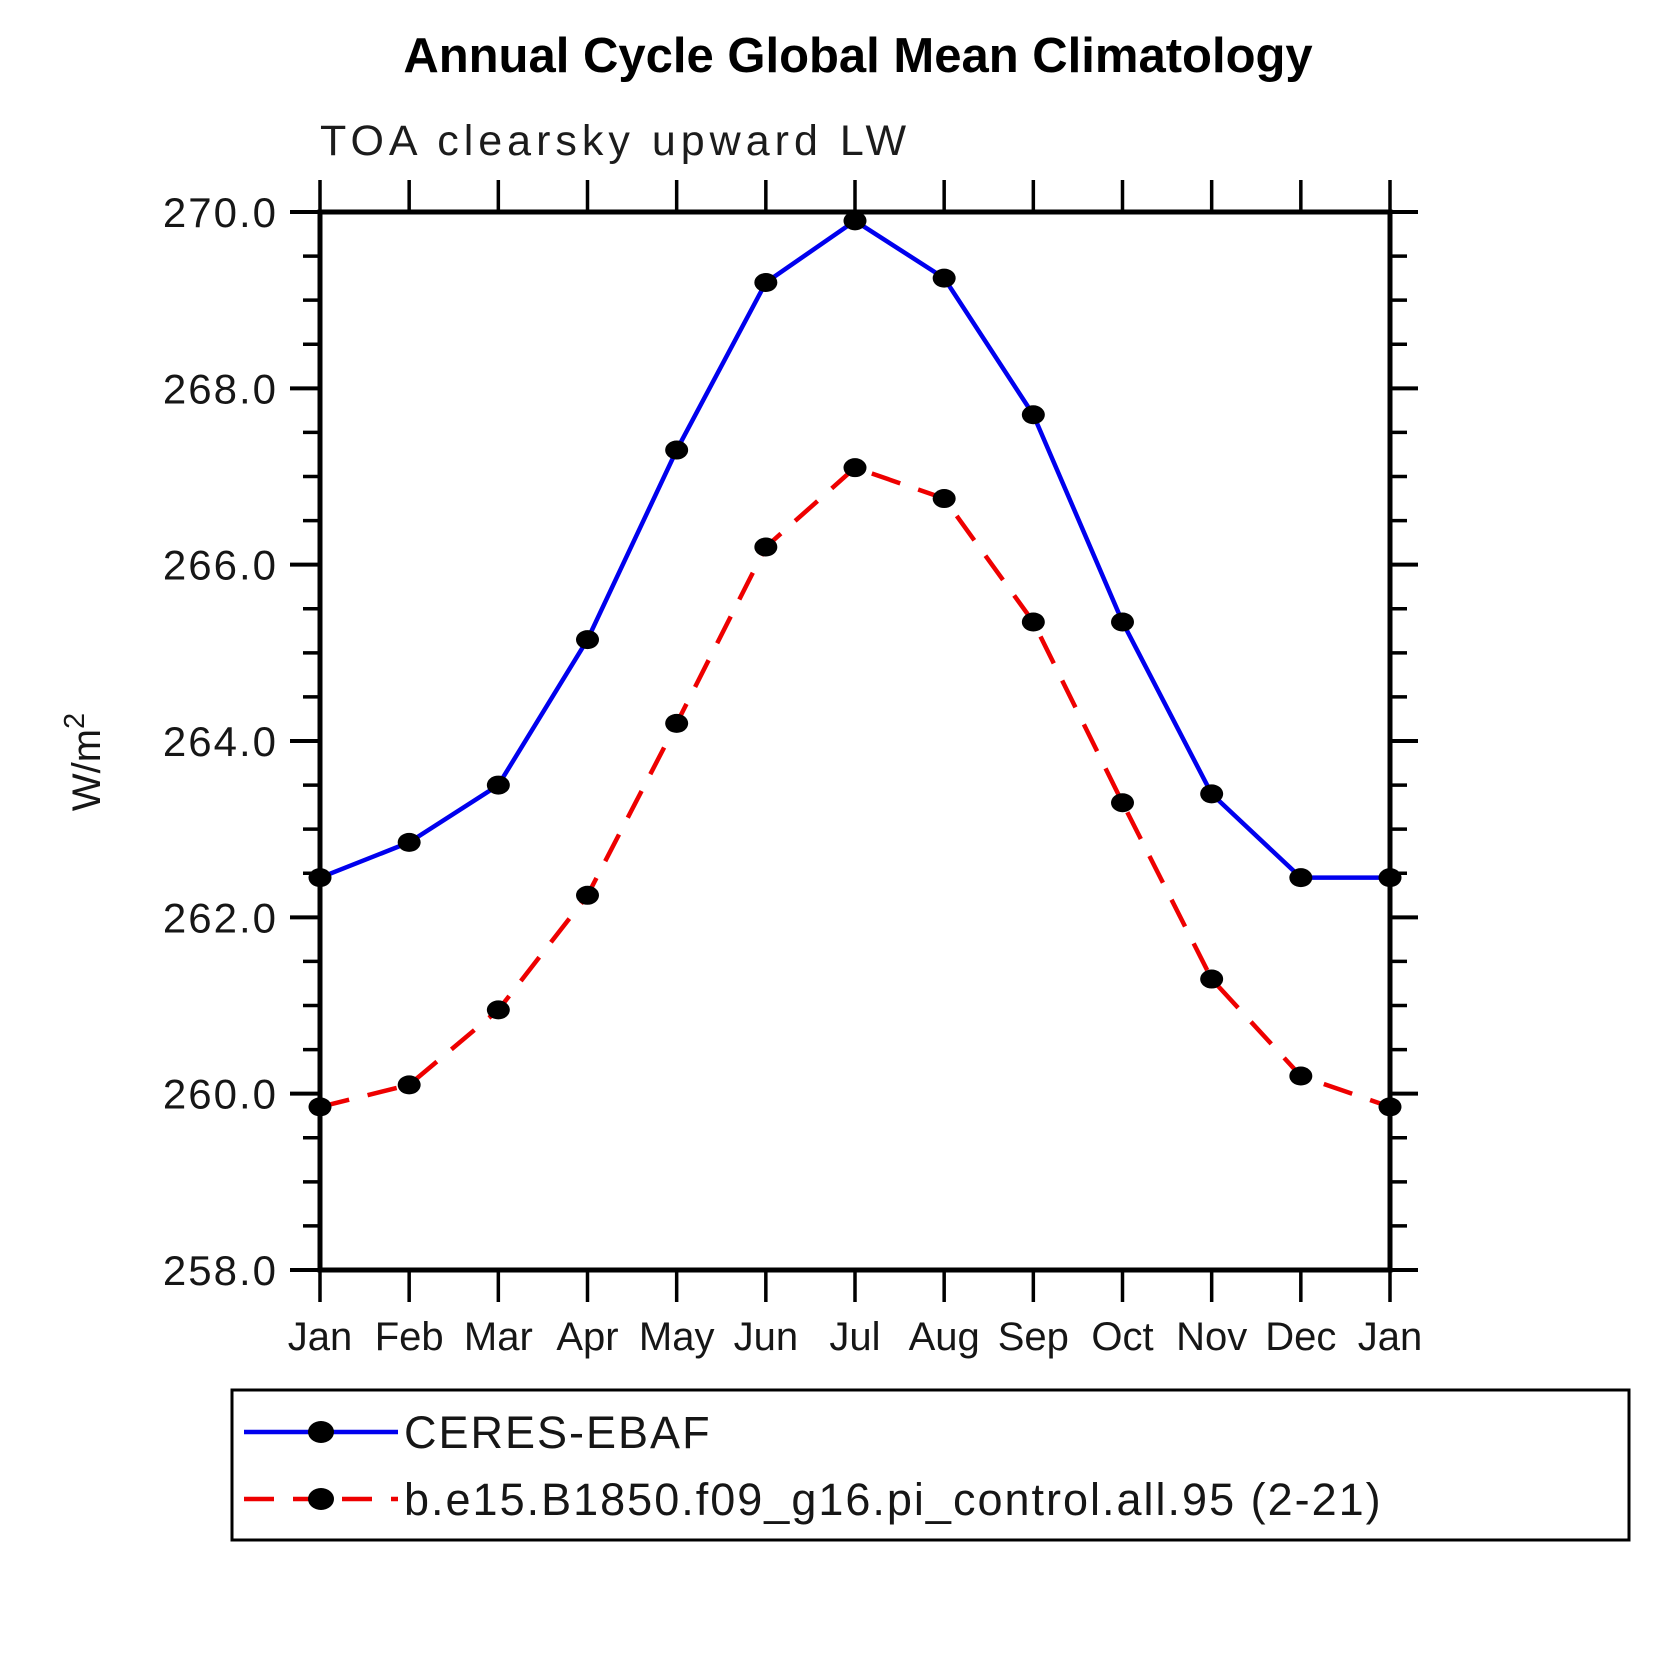 The image size is (1663, 1668). Describe the element at coordinates (321, 1432) in the screenshot. I see `legend-marker-ceres-ebaf` at that location.